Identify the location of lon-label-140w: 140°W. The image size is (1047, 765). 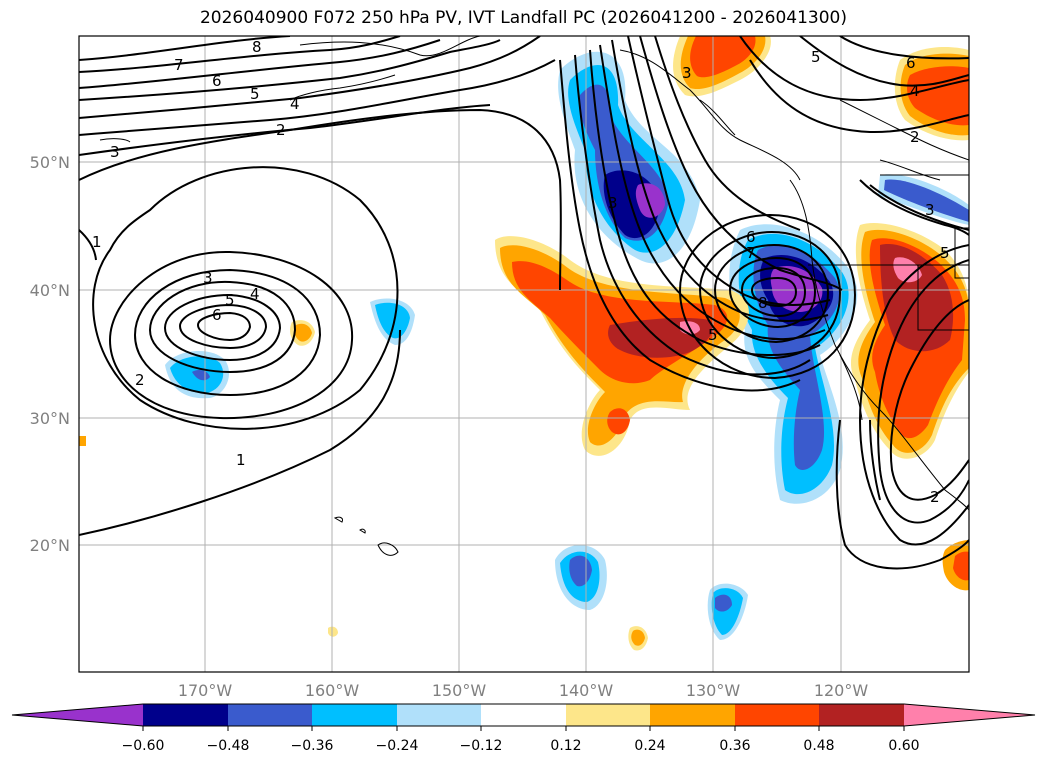
(586, 690).